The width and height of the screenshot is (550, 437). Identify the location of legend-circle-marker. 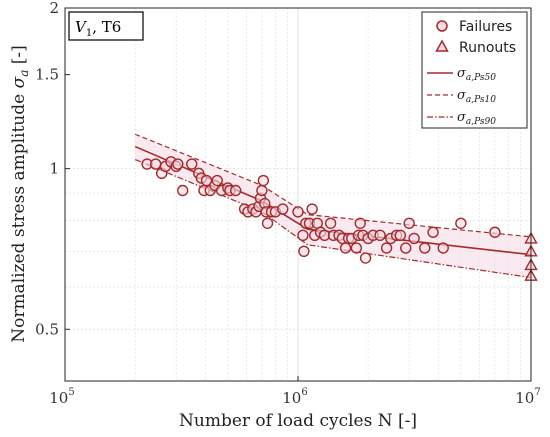
(442, 26).